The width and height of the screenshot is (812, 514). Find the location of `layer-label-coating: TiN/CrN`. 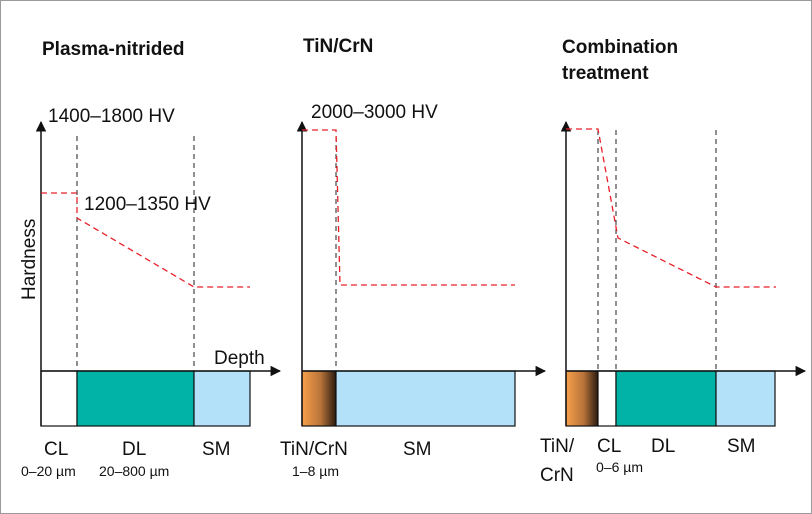

layer-label-coating: TiN/CrN is located at coordinates (314, 449).